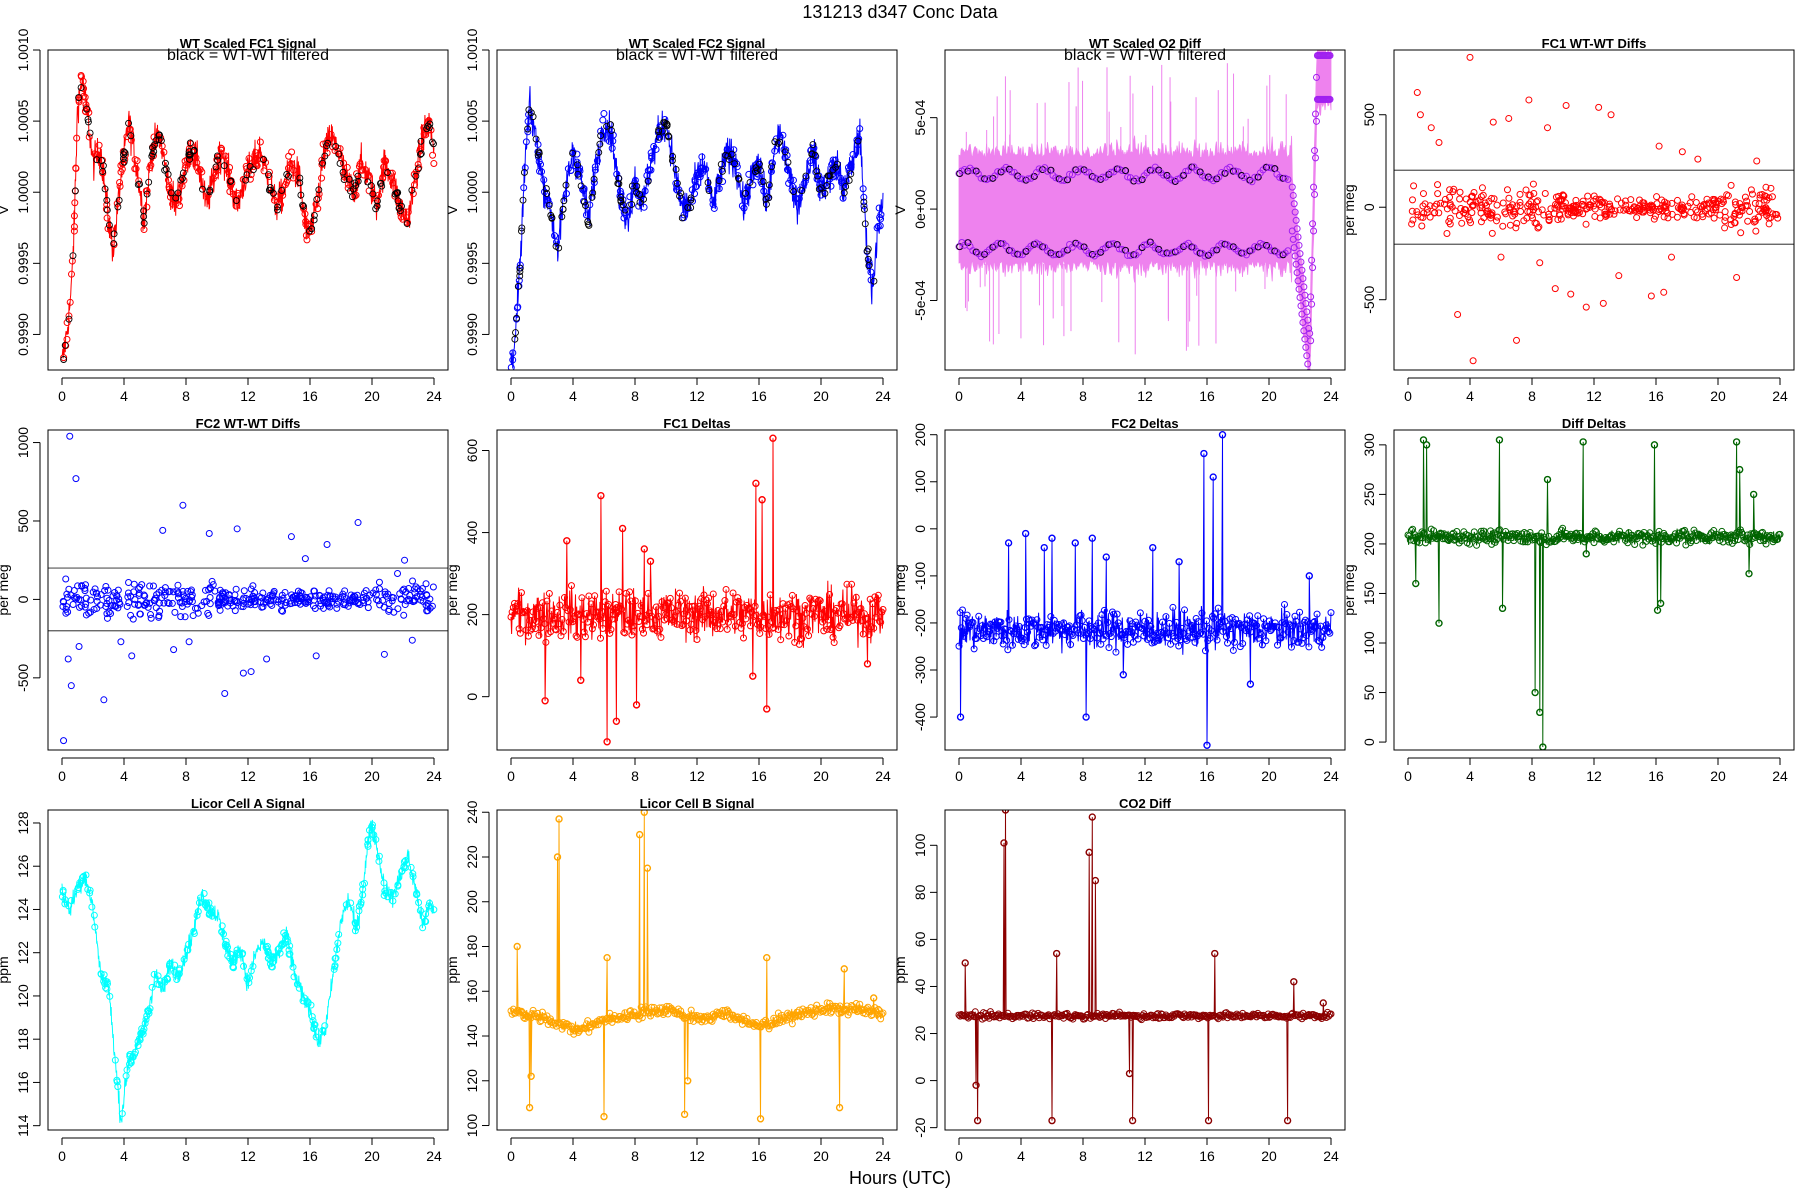  Describe the element at coordinates (1145, 43) in the screenshot. I see `panel-title: WT Scaled O2 Diff` at that location.